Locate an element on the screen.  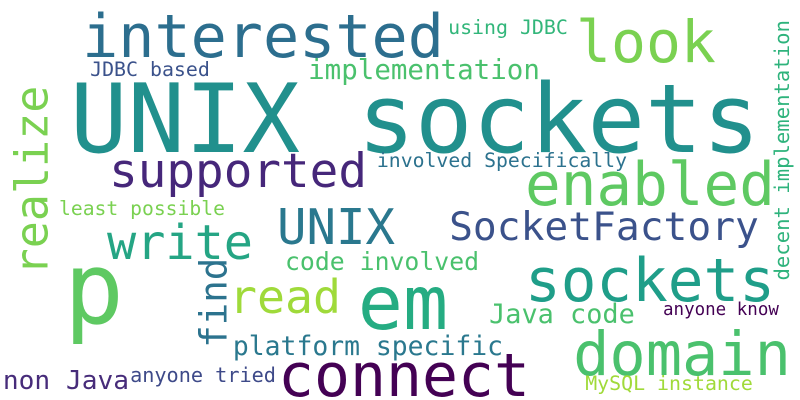
word-anyone-tried: anyone tried is located at coordinates (203, 374).